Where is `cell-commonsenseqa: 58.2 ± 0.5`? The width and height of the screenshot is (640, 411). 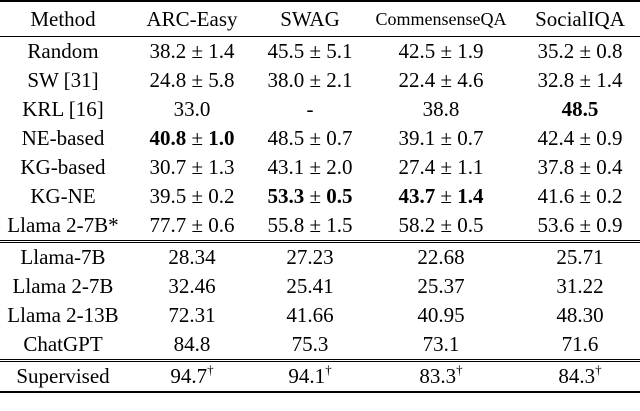
cell-commonsenseqa: 58.2 ± 0.5 is located at coordinates (441, 226).